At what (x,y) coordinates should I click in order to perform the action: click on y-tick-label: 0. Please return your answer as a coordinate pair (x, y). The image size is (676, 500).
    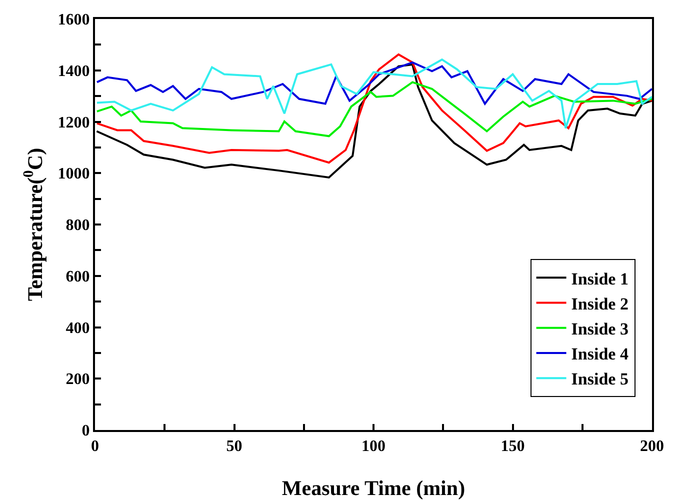
    Looking at the image, I should click on (86, 431).